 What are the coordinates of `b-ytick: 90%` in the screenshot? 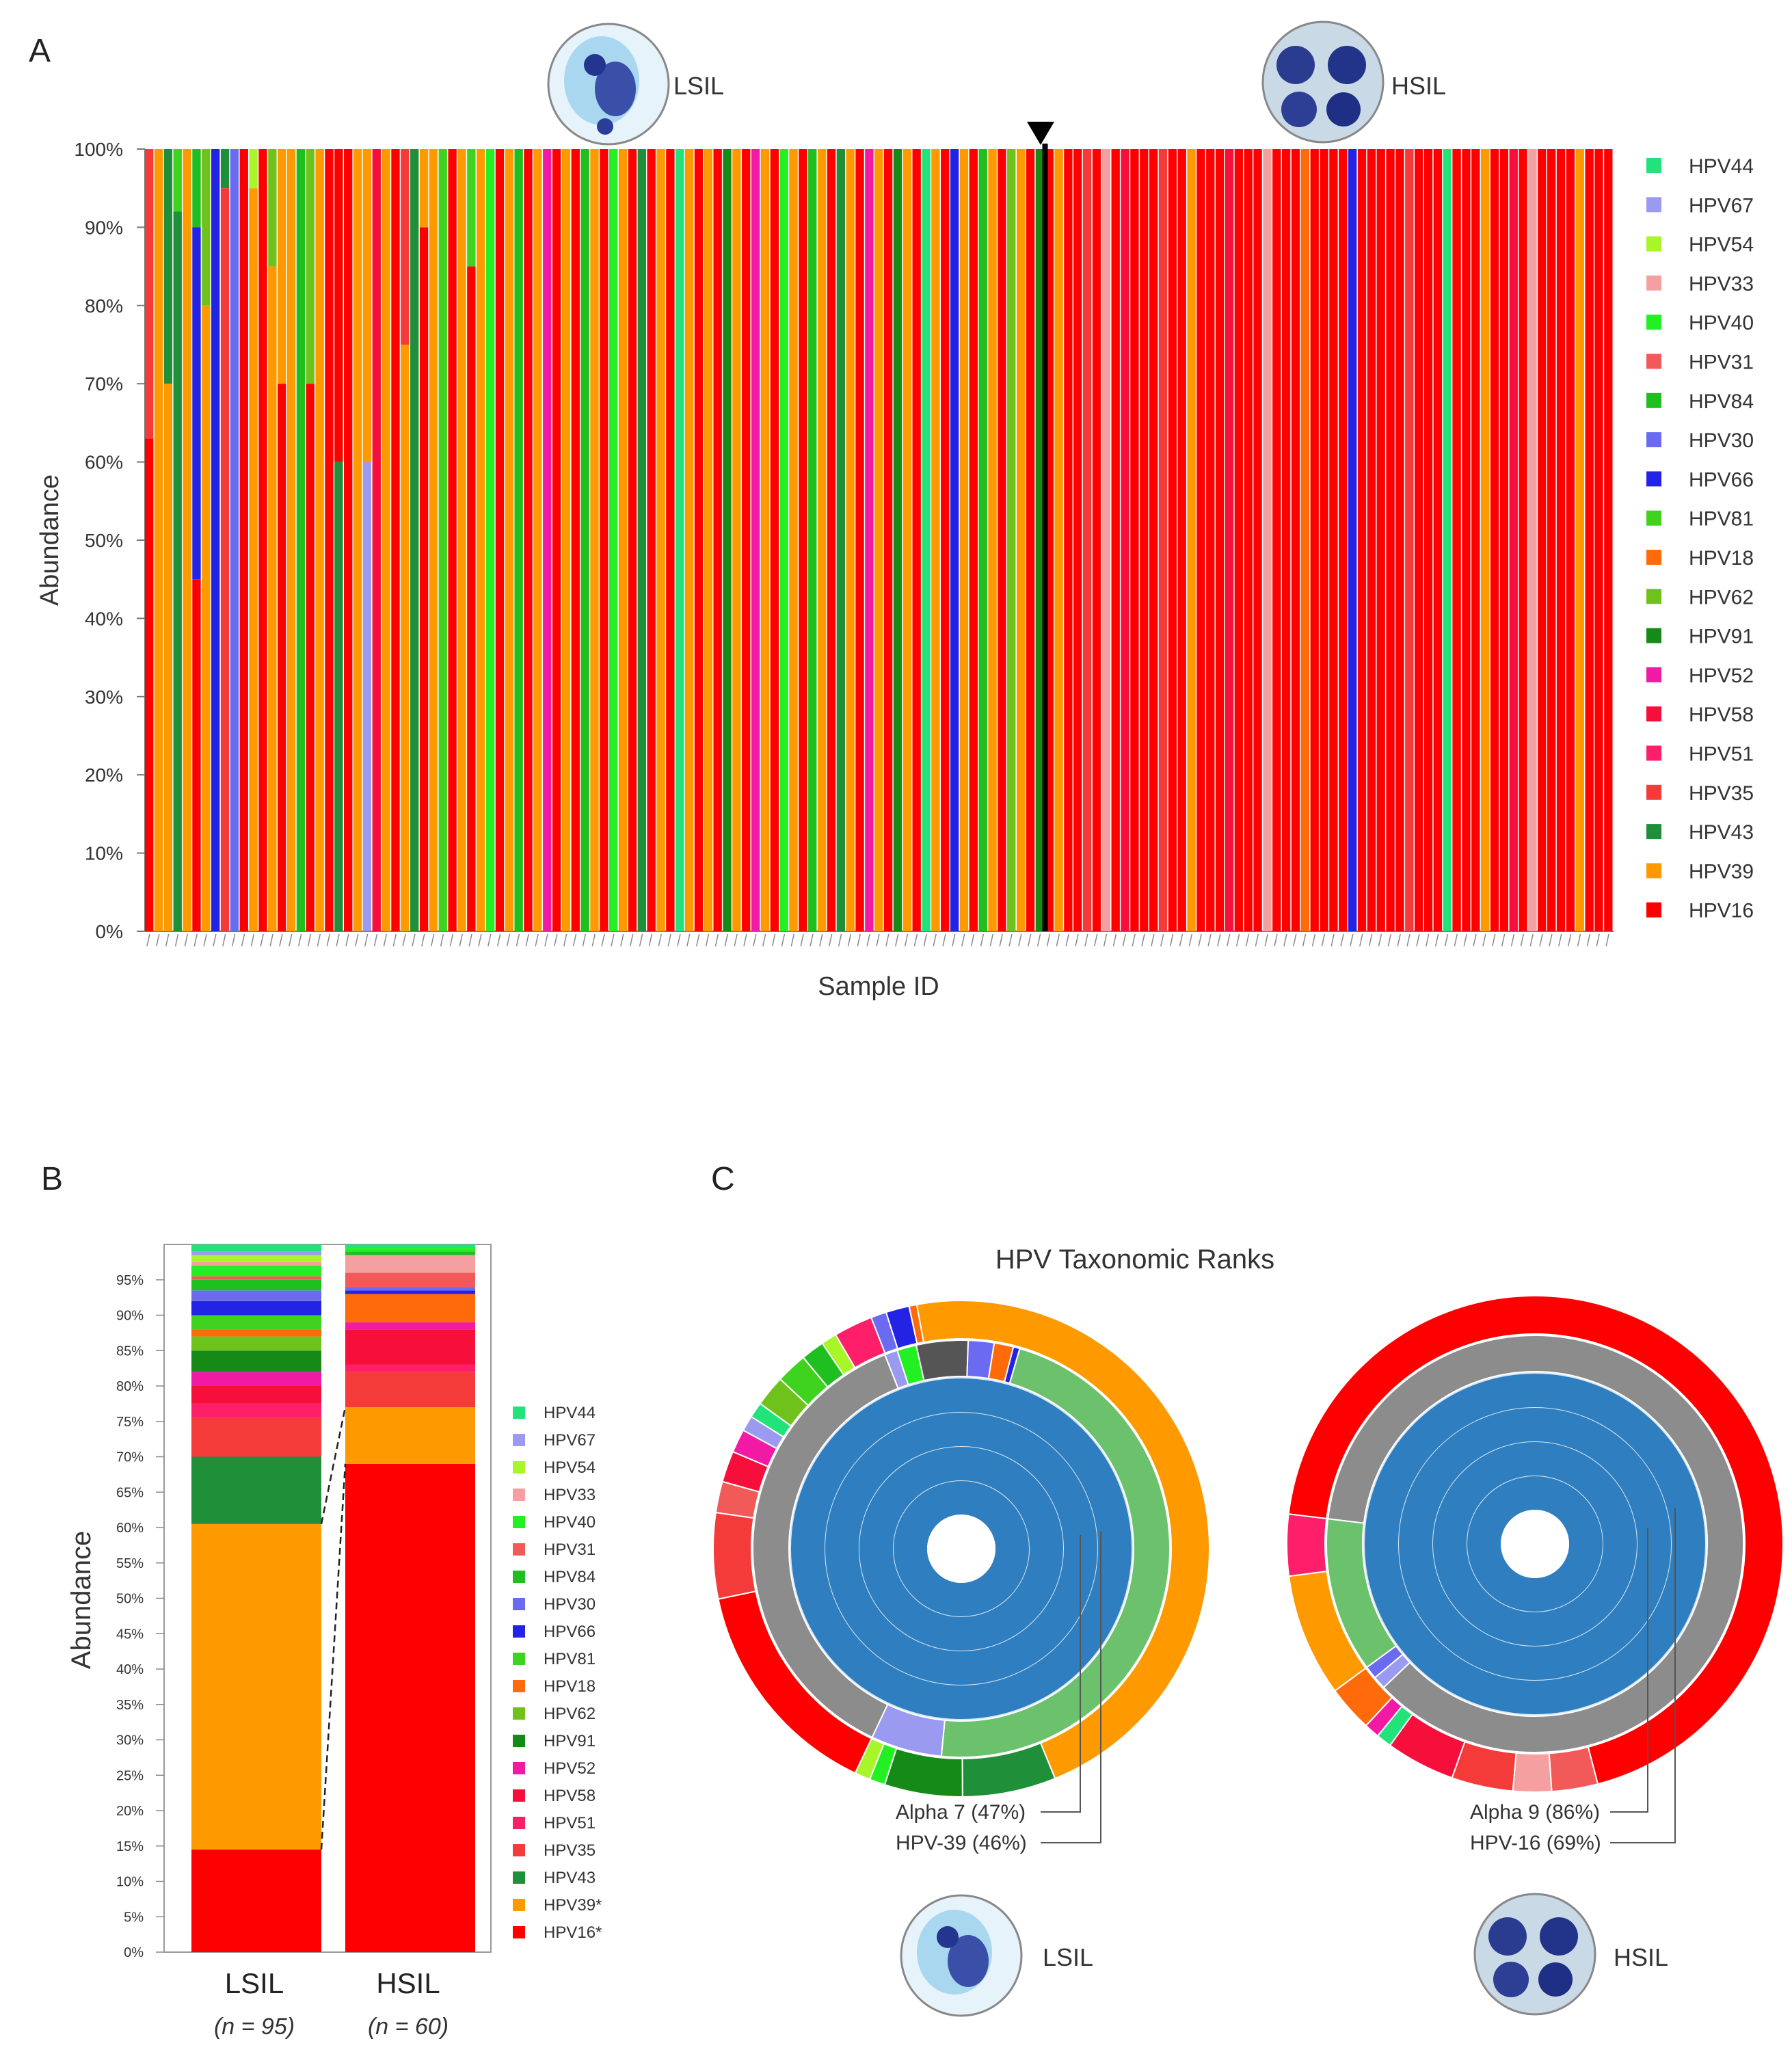 It's located at (130, 1316).